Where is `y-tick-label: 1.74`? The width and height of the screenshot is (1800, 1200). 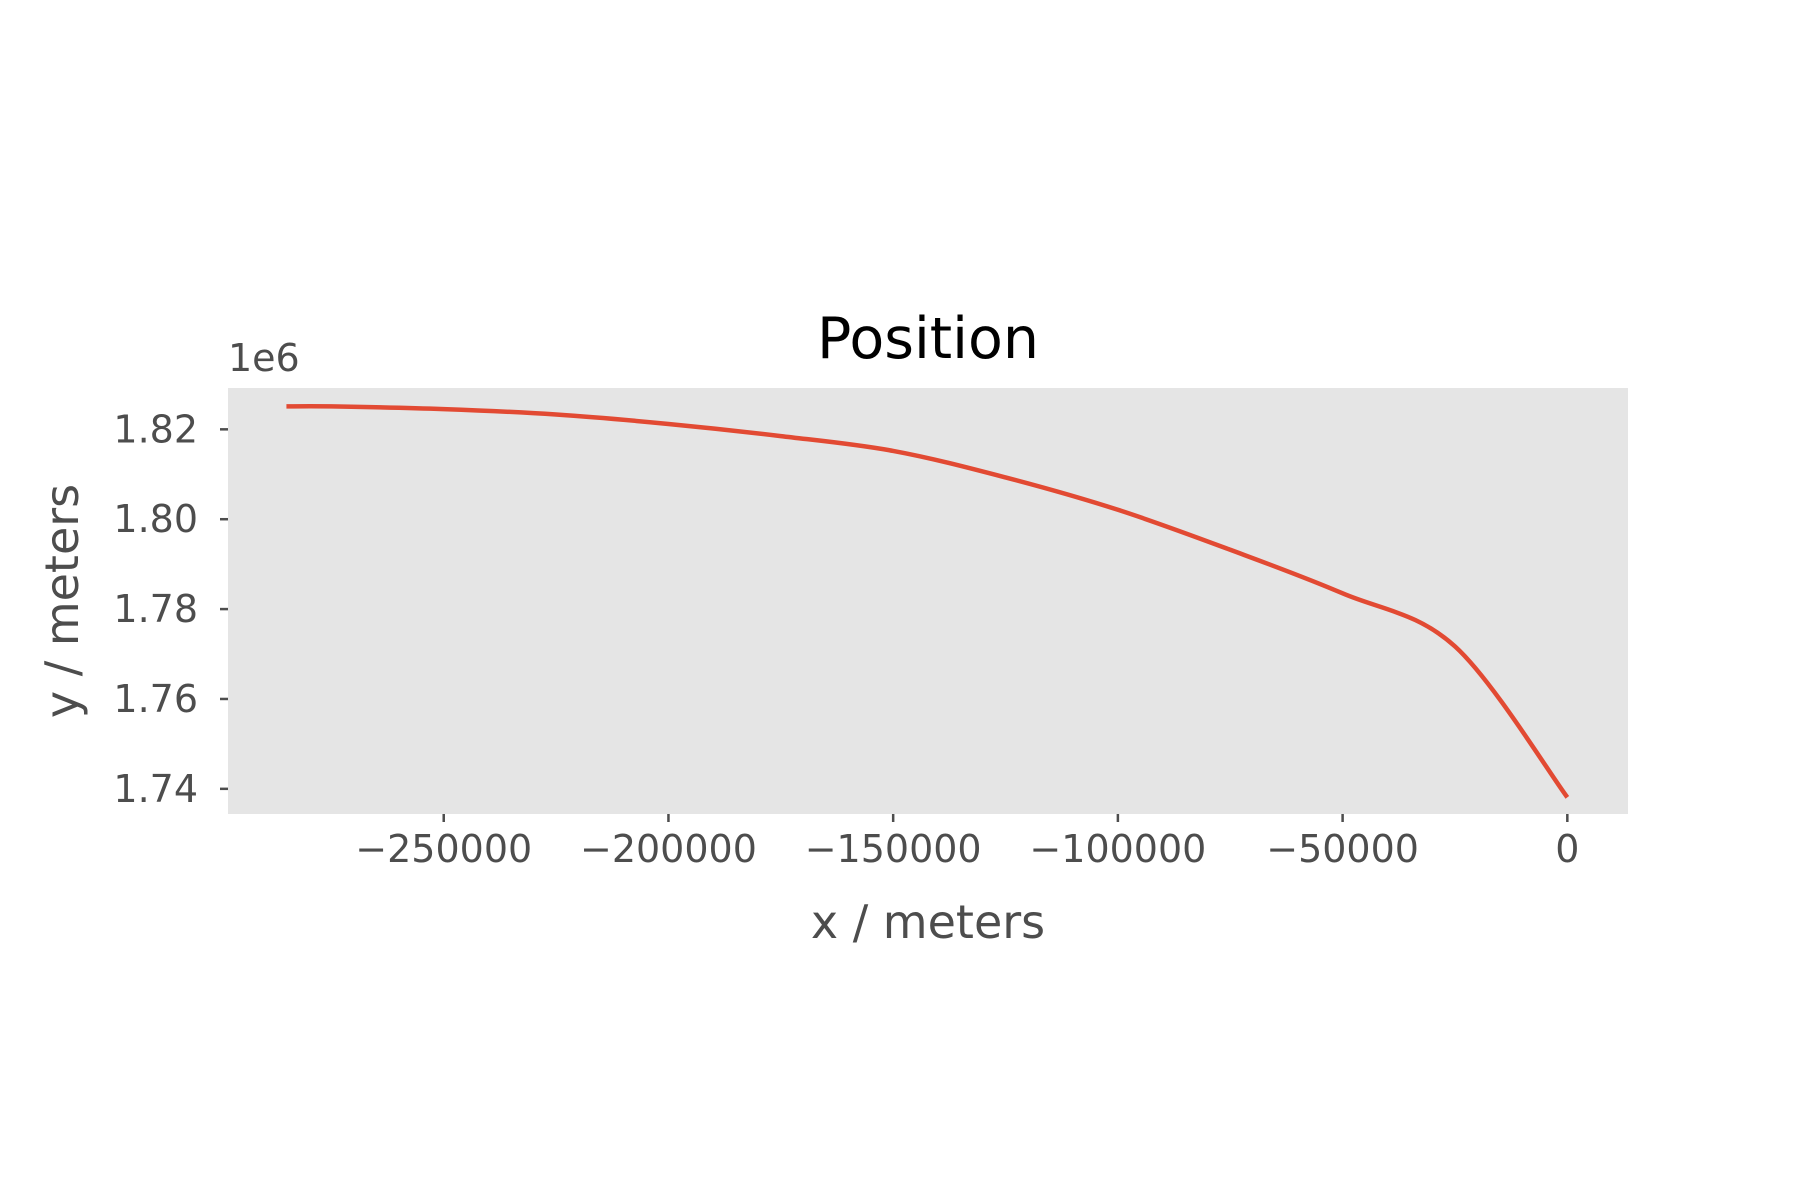
y-tick-label: 1.74 is located at coordinates (155, 789).